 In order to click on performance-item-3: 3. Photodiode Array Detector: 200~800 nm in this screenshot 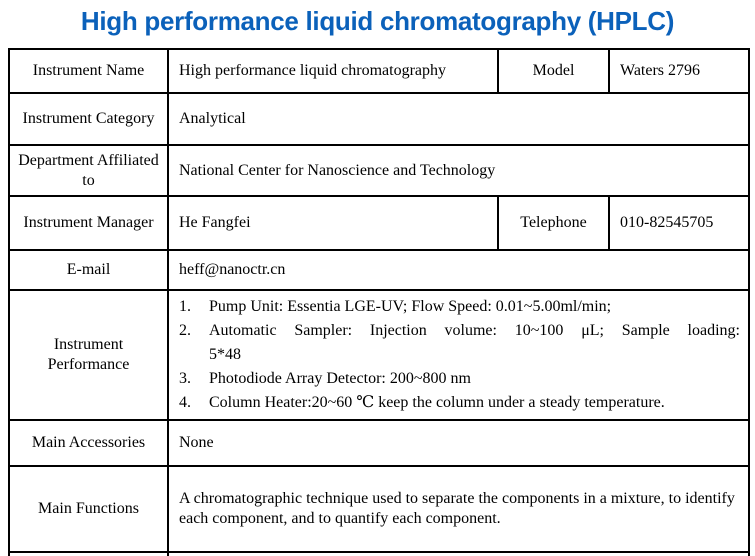, I will do `click(459, 379)`.